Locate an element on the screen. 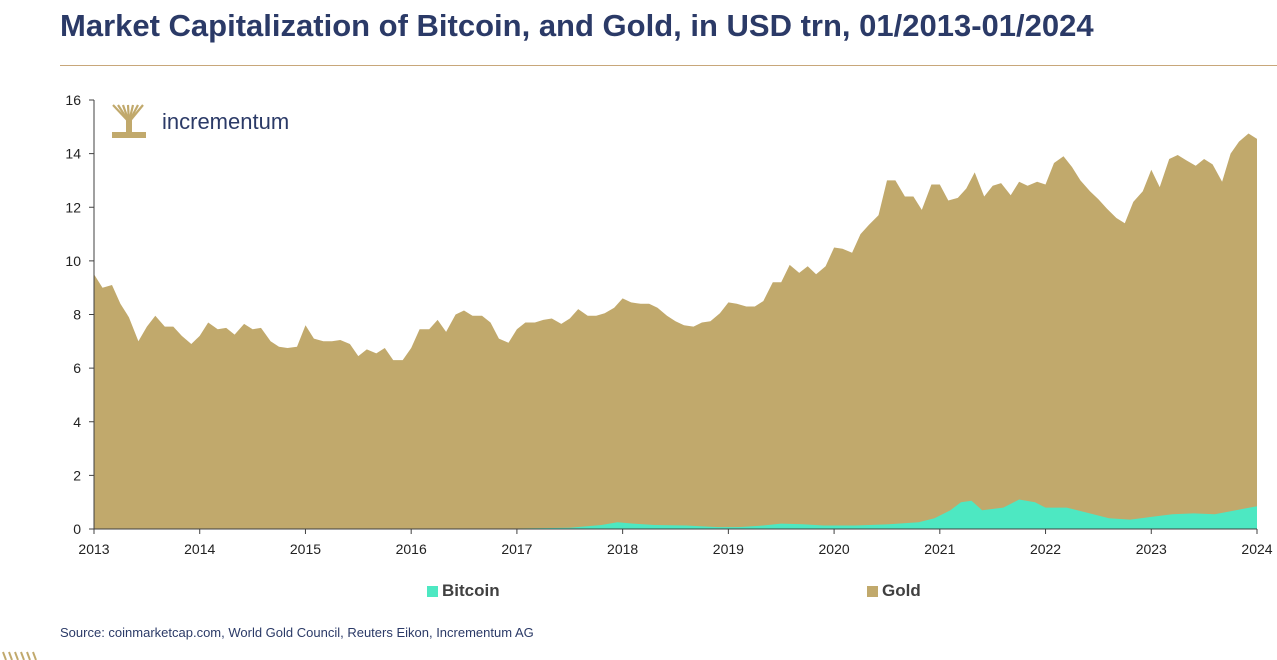 The image size is (1277, 660). x-tick-label: 2021 is located at coordinates (939, 549).